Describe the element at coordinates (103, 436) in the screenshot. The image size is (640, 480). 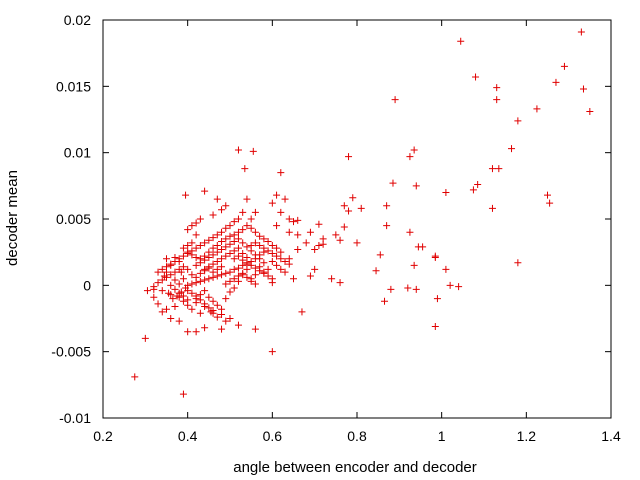
I see `x-tick-label: 0.2` at that location.